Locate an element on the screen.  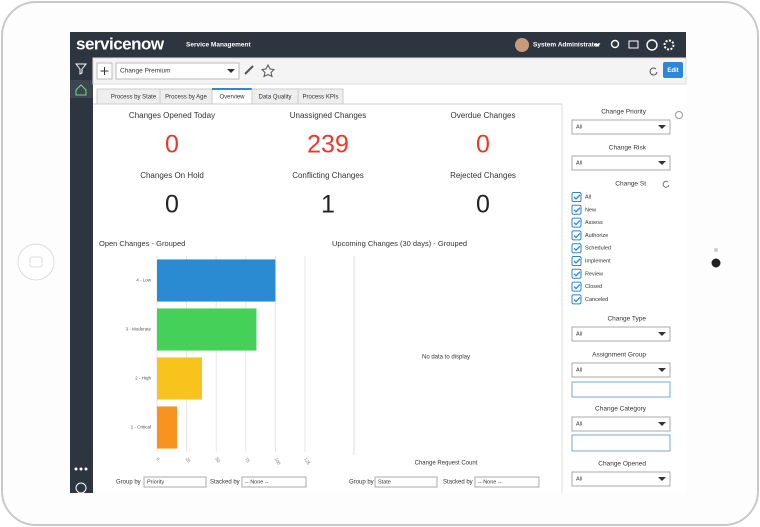
refresh-icon is located at coordinates (653, 71).